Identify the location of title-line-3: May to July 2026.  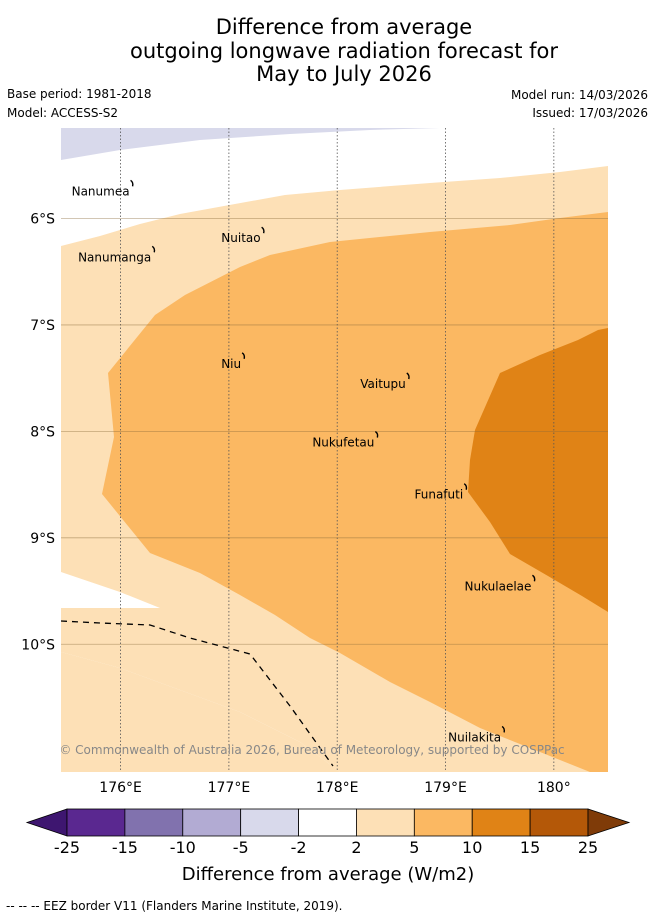
(344, 74).